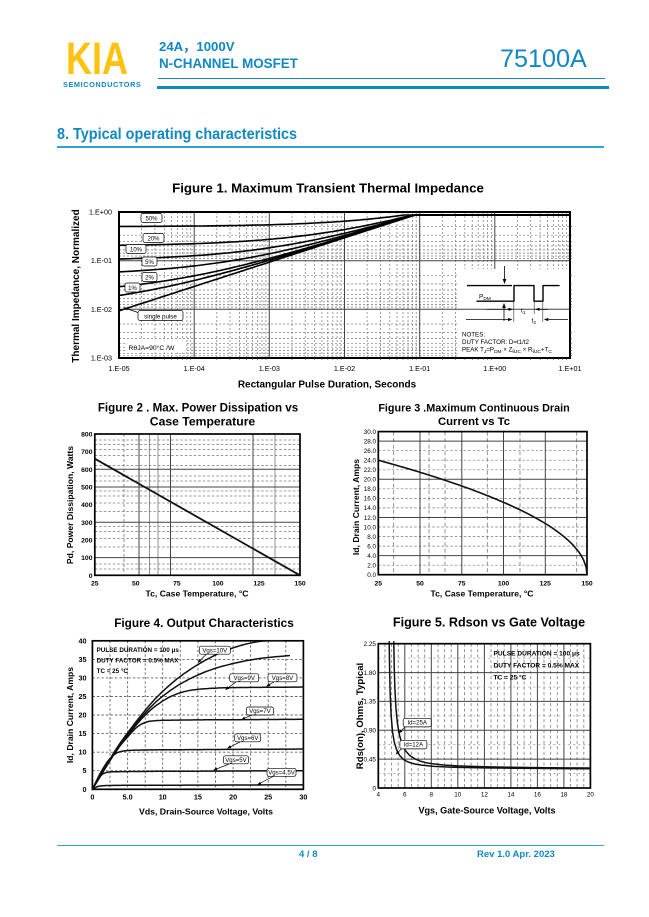 Image resolution: width=649 pixels, height=917 pixels. I want to click on svg-text: 6, so click(405, 795).